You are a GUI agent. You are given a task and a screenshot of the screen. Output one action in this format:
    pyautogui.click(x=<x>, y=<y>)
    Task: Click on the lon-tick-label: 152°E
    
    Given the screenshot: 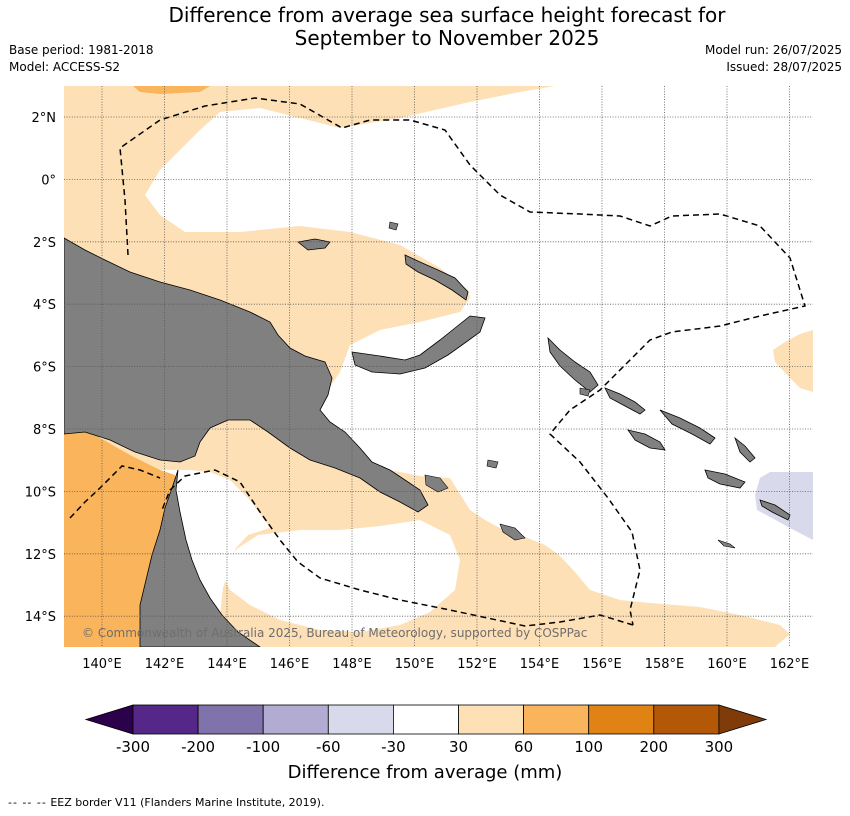 What is the action you would take?
    pyautogui.click(x=477, y=664)
    